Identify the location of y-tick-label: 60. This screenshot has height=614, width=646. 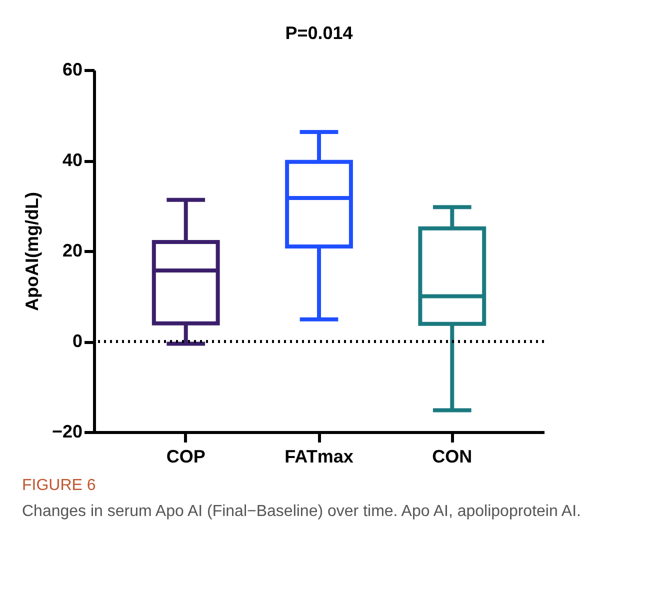
(72, 70).